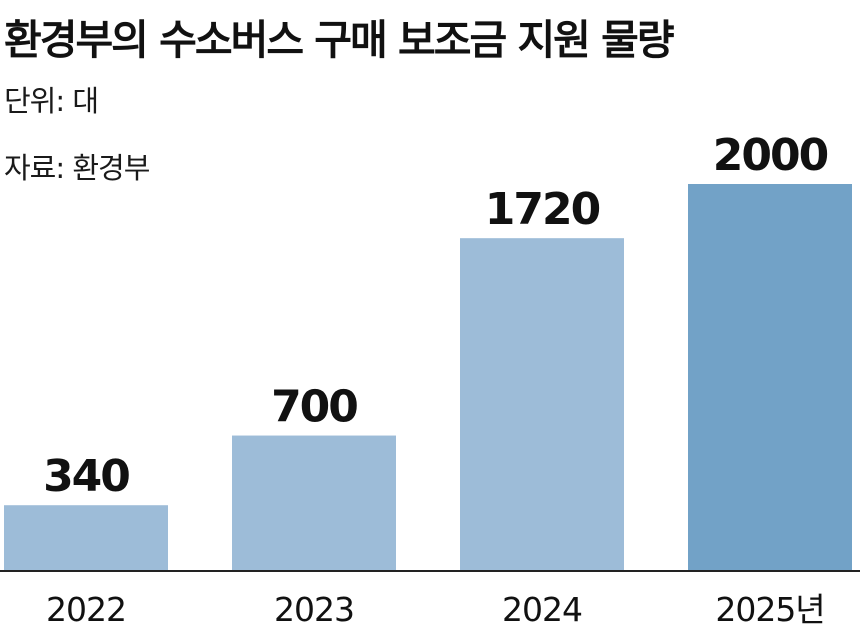 This screenshot has width=860, height=634. I want to click on bar-2022, so click(86, 538).